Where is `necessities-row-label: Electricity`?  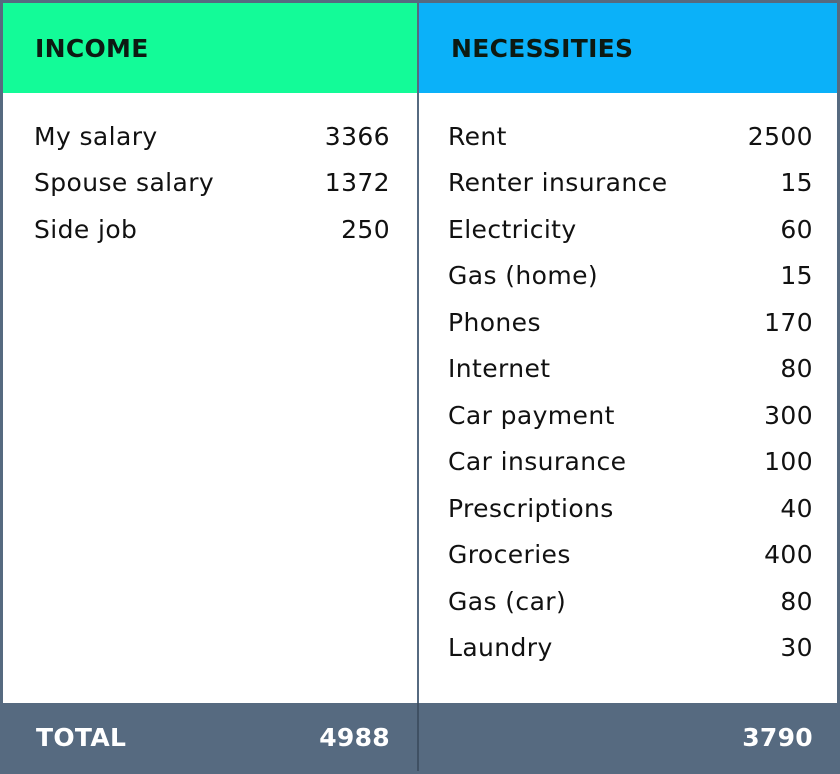 necessities-row-label: Electricity is located at coordinates (512, 229).